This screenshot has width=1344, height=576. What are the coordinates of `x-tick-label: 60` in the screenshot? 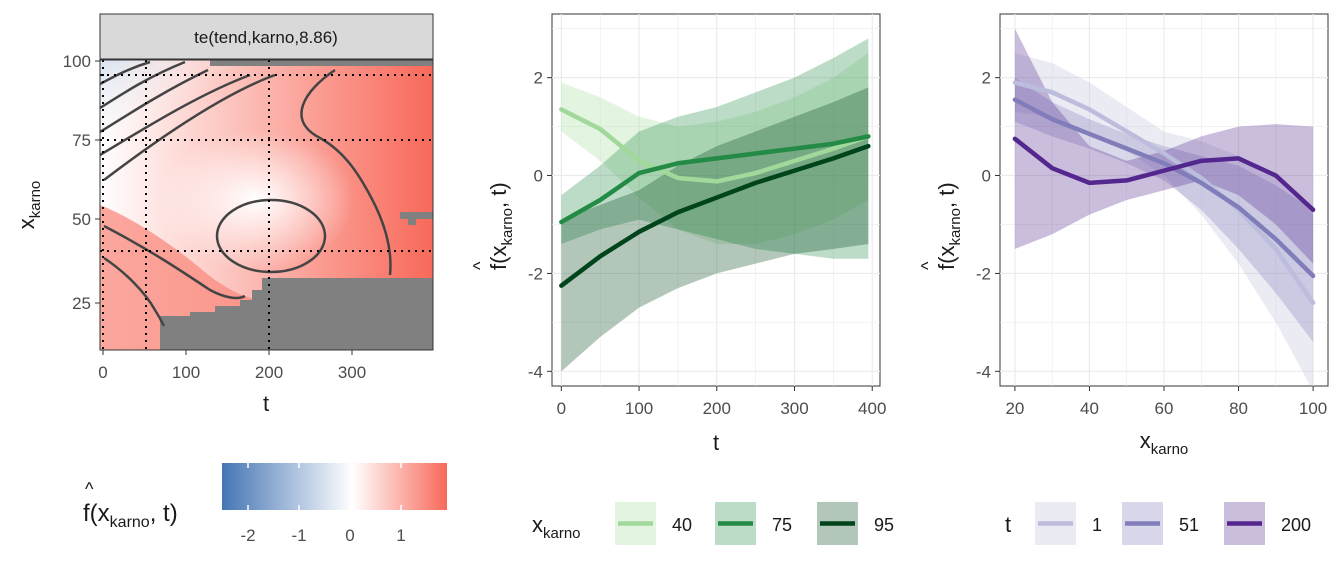 It's located at (1164, 408).